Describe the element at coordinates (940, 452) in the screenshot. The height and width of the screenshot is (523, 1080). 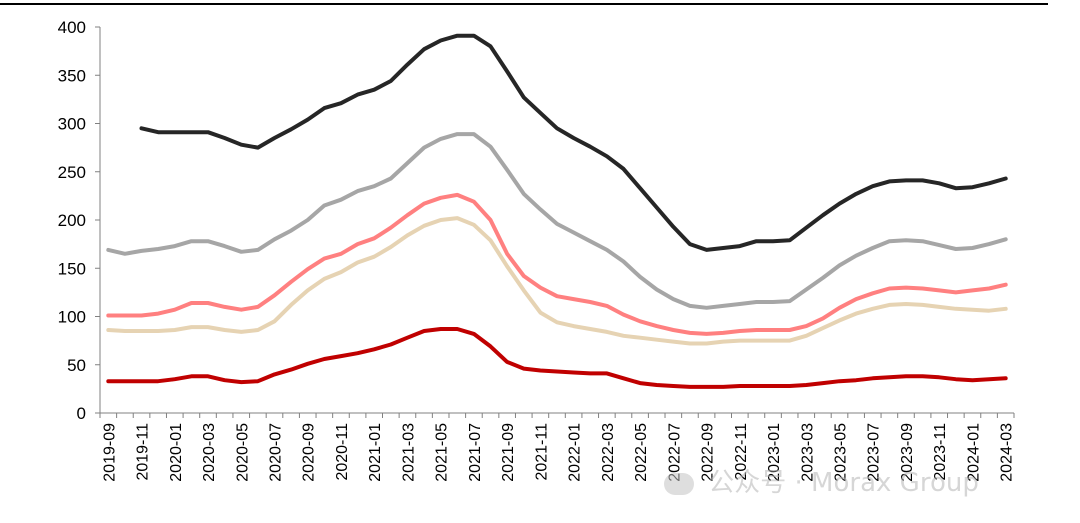
I see `x-tick-label: 2023-11` at that location.